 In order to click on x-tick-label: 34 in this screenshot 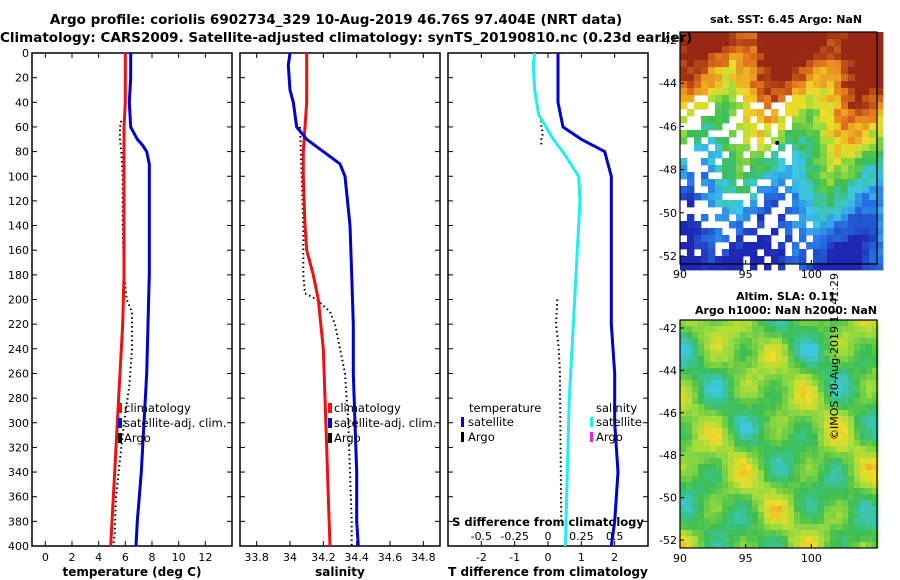, I will do `click(290, 557)`.